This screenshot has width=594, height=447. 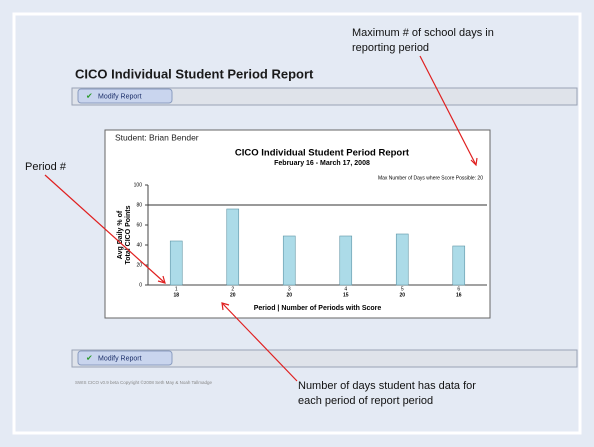 I want to click on chart-title: CICO Individual Student Period Report, so click(x=322, y=153).